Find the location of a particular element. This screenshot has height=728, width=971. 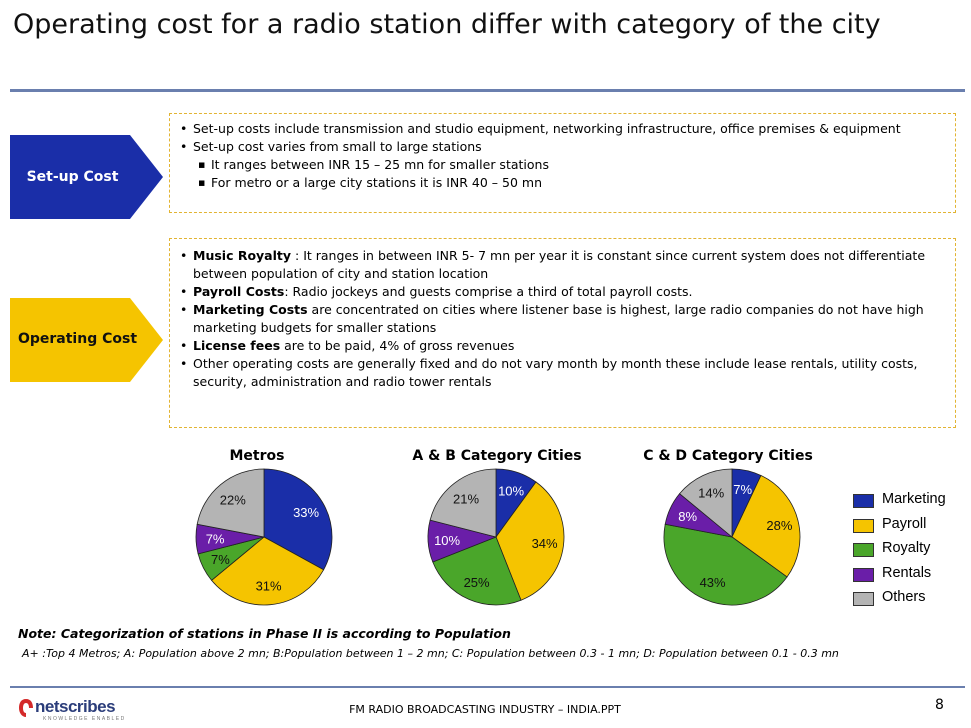

setup-arrow-shape is located at coordinates (86, 177).